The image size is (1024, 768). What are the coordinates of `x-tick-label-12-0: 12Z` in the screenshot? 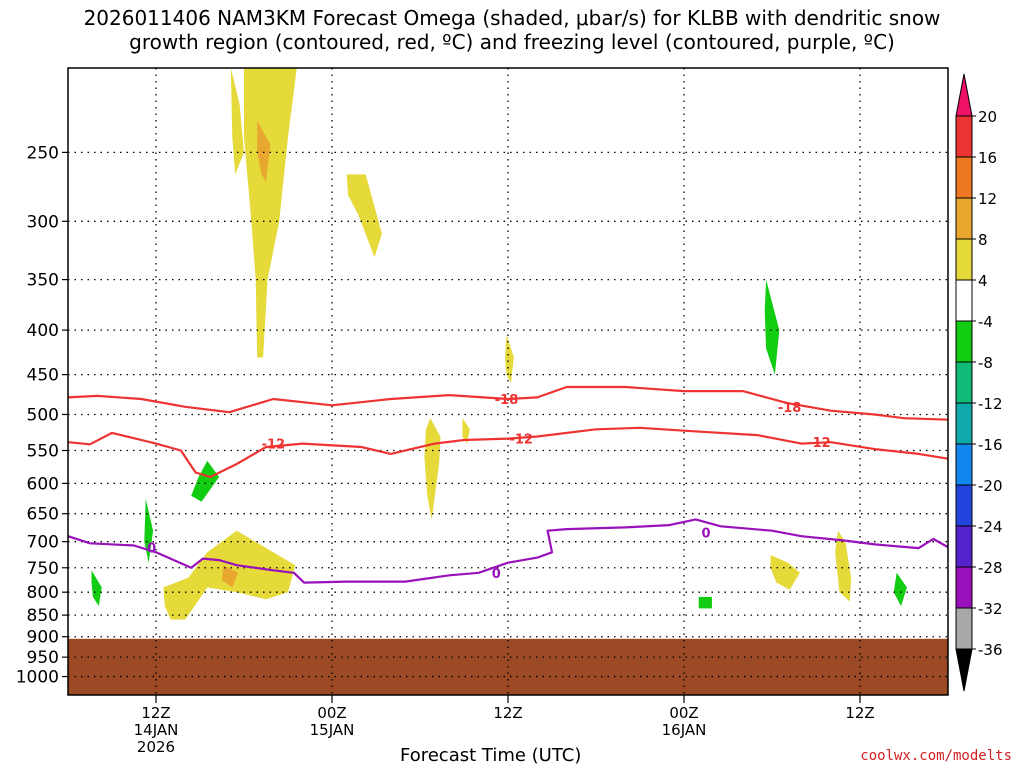 It's located at (155, 713).